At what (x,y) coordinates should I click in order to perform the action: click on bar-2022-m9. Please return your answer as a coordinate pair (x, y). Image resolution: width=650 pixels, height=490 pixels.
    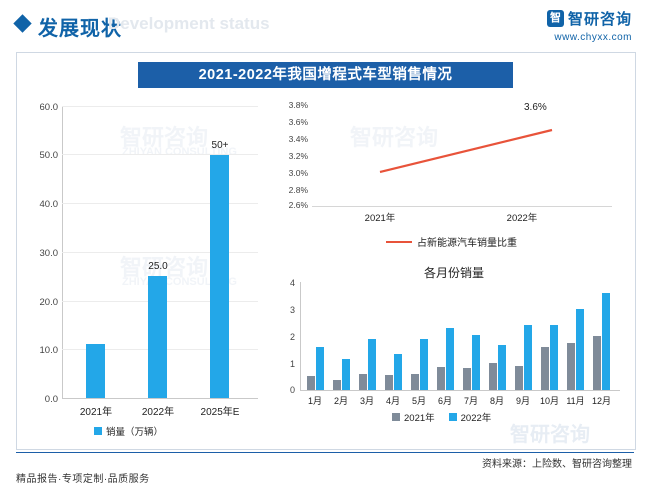
    Looking at the image, I should click on (528, 357).